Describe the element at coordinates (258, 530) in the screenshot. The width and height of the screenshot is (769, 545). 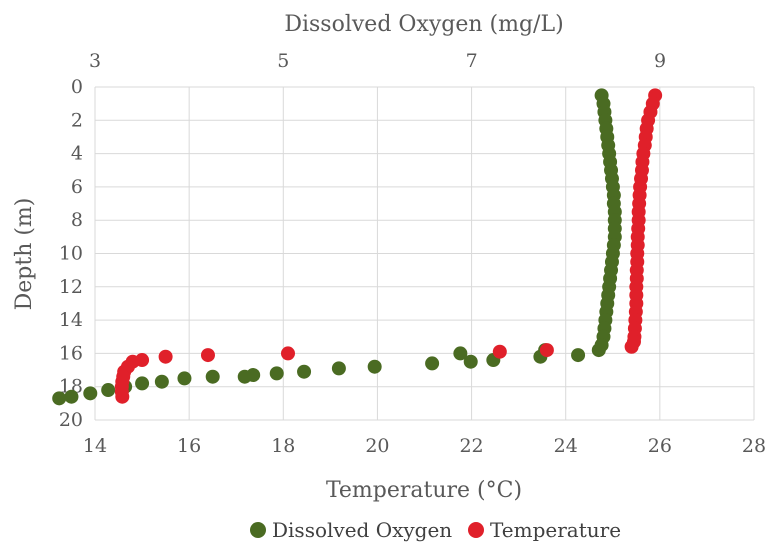
I see `legend-marker-dissolved-oxygen` at that location.